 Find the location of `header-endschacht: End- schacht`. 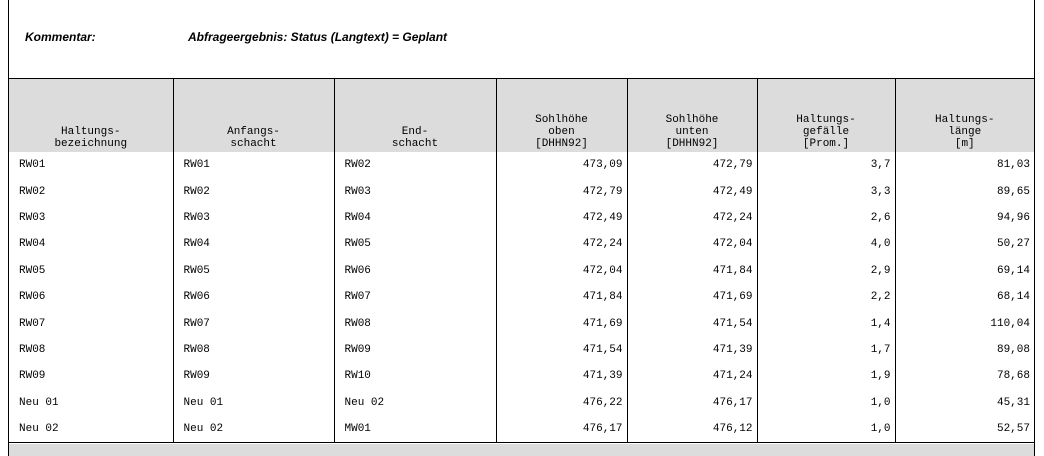

header-endschacht: End- schacht is located at coordinates (415, 115).